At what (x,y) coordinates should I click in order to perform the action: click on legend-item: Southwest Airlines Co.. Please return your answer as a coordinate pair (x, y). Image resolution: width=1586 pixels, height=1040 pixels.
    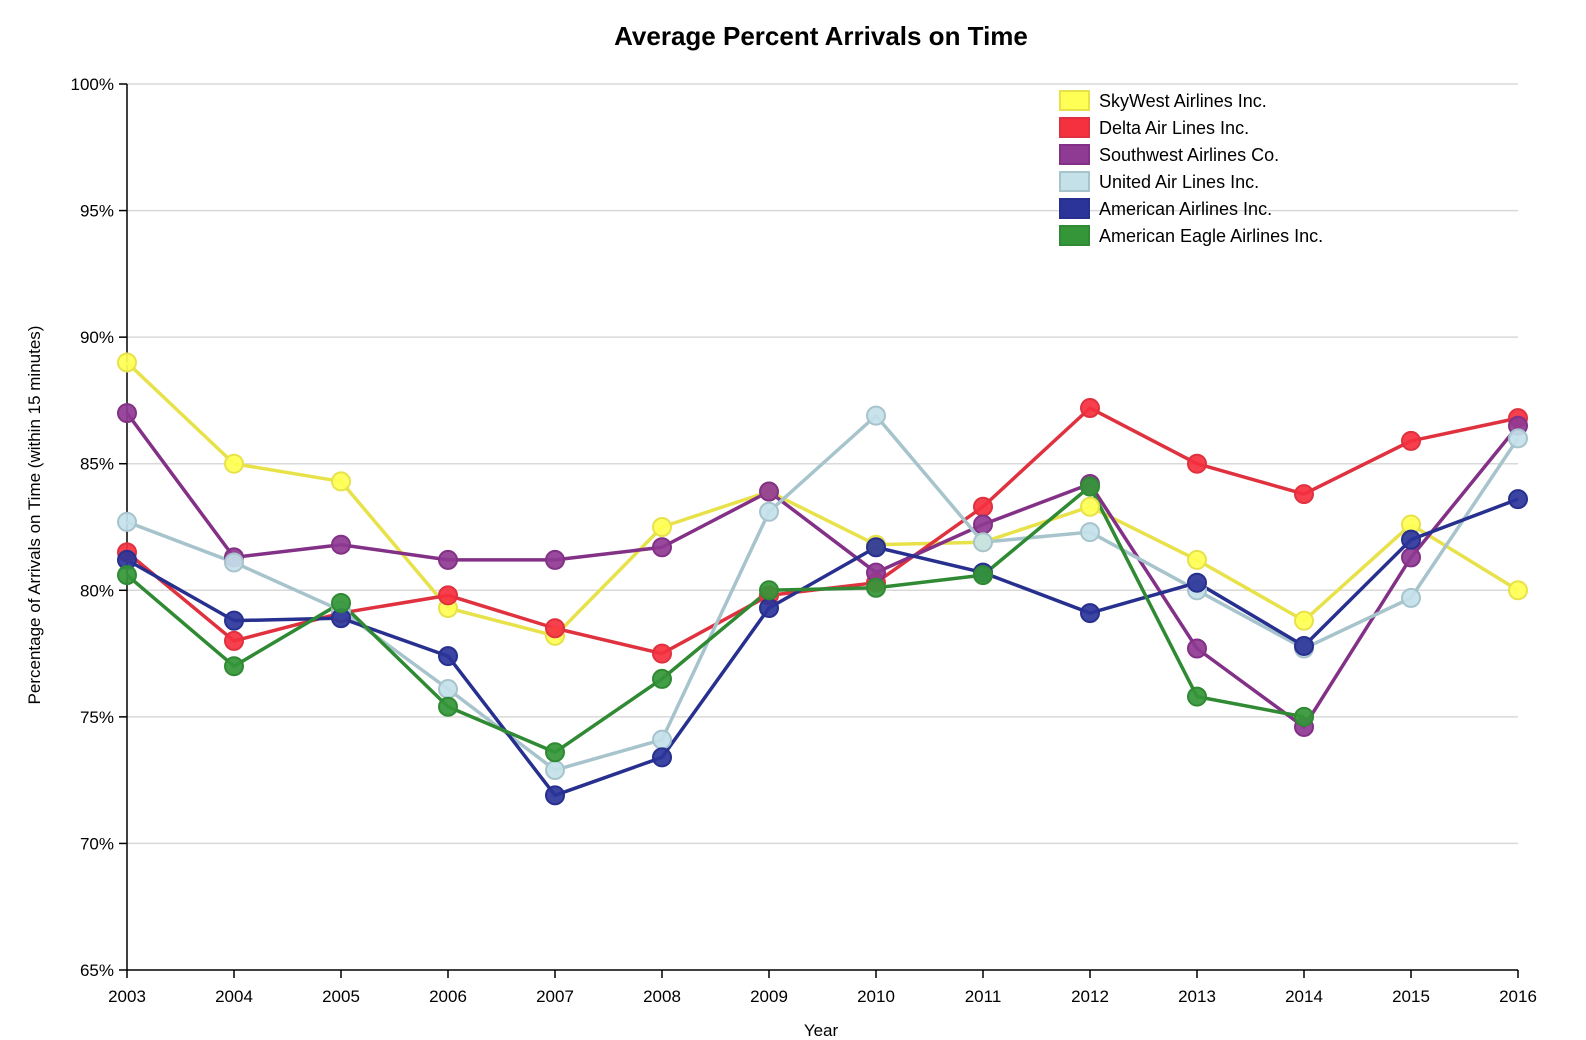
    Looking at the image, I should click on (1169, 154).